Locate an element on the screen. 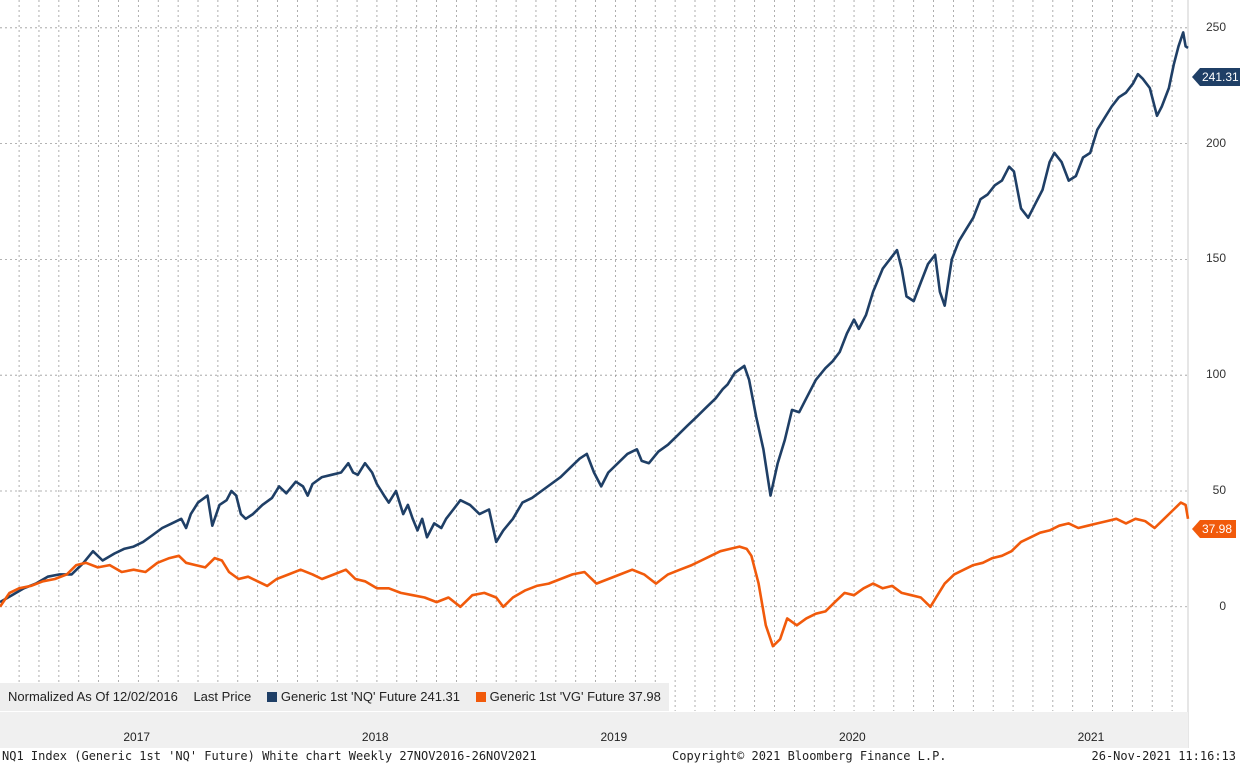  y-tick-label: 250 is located at coordinates (1215, 26).